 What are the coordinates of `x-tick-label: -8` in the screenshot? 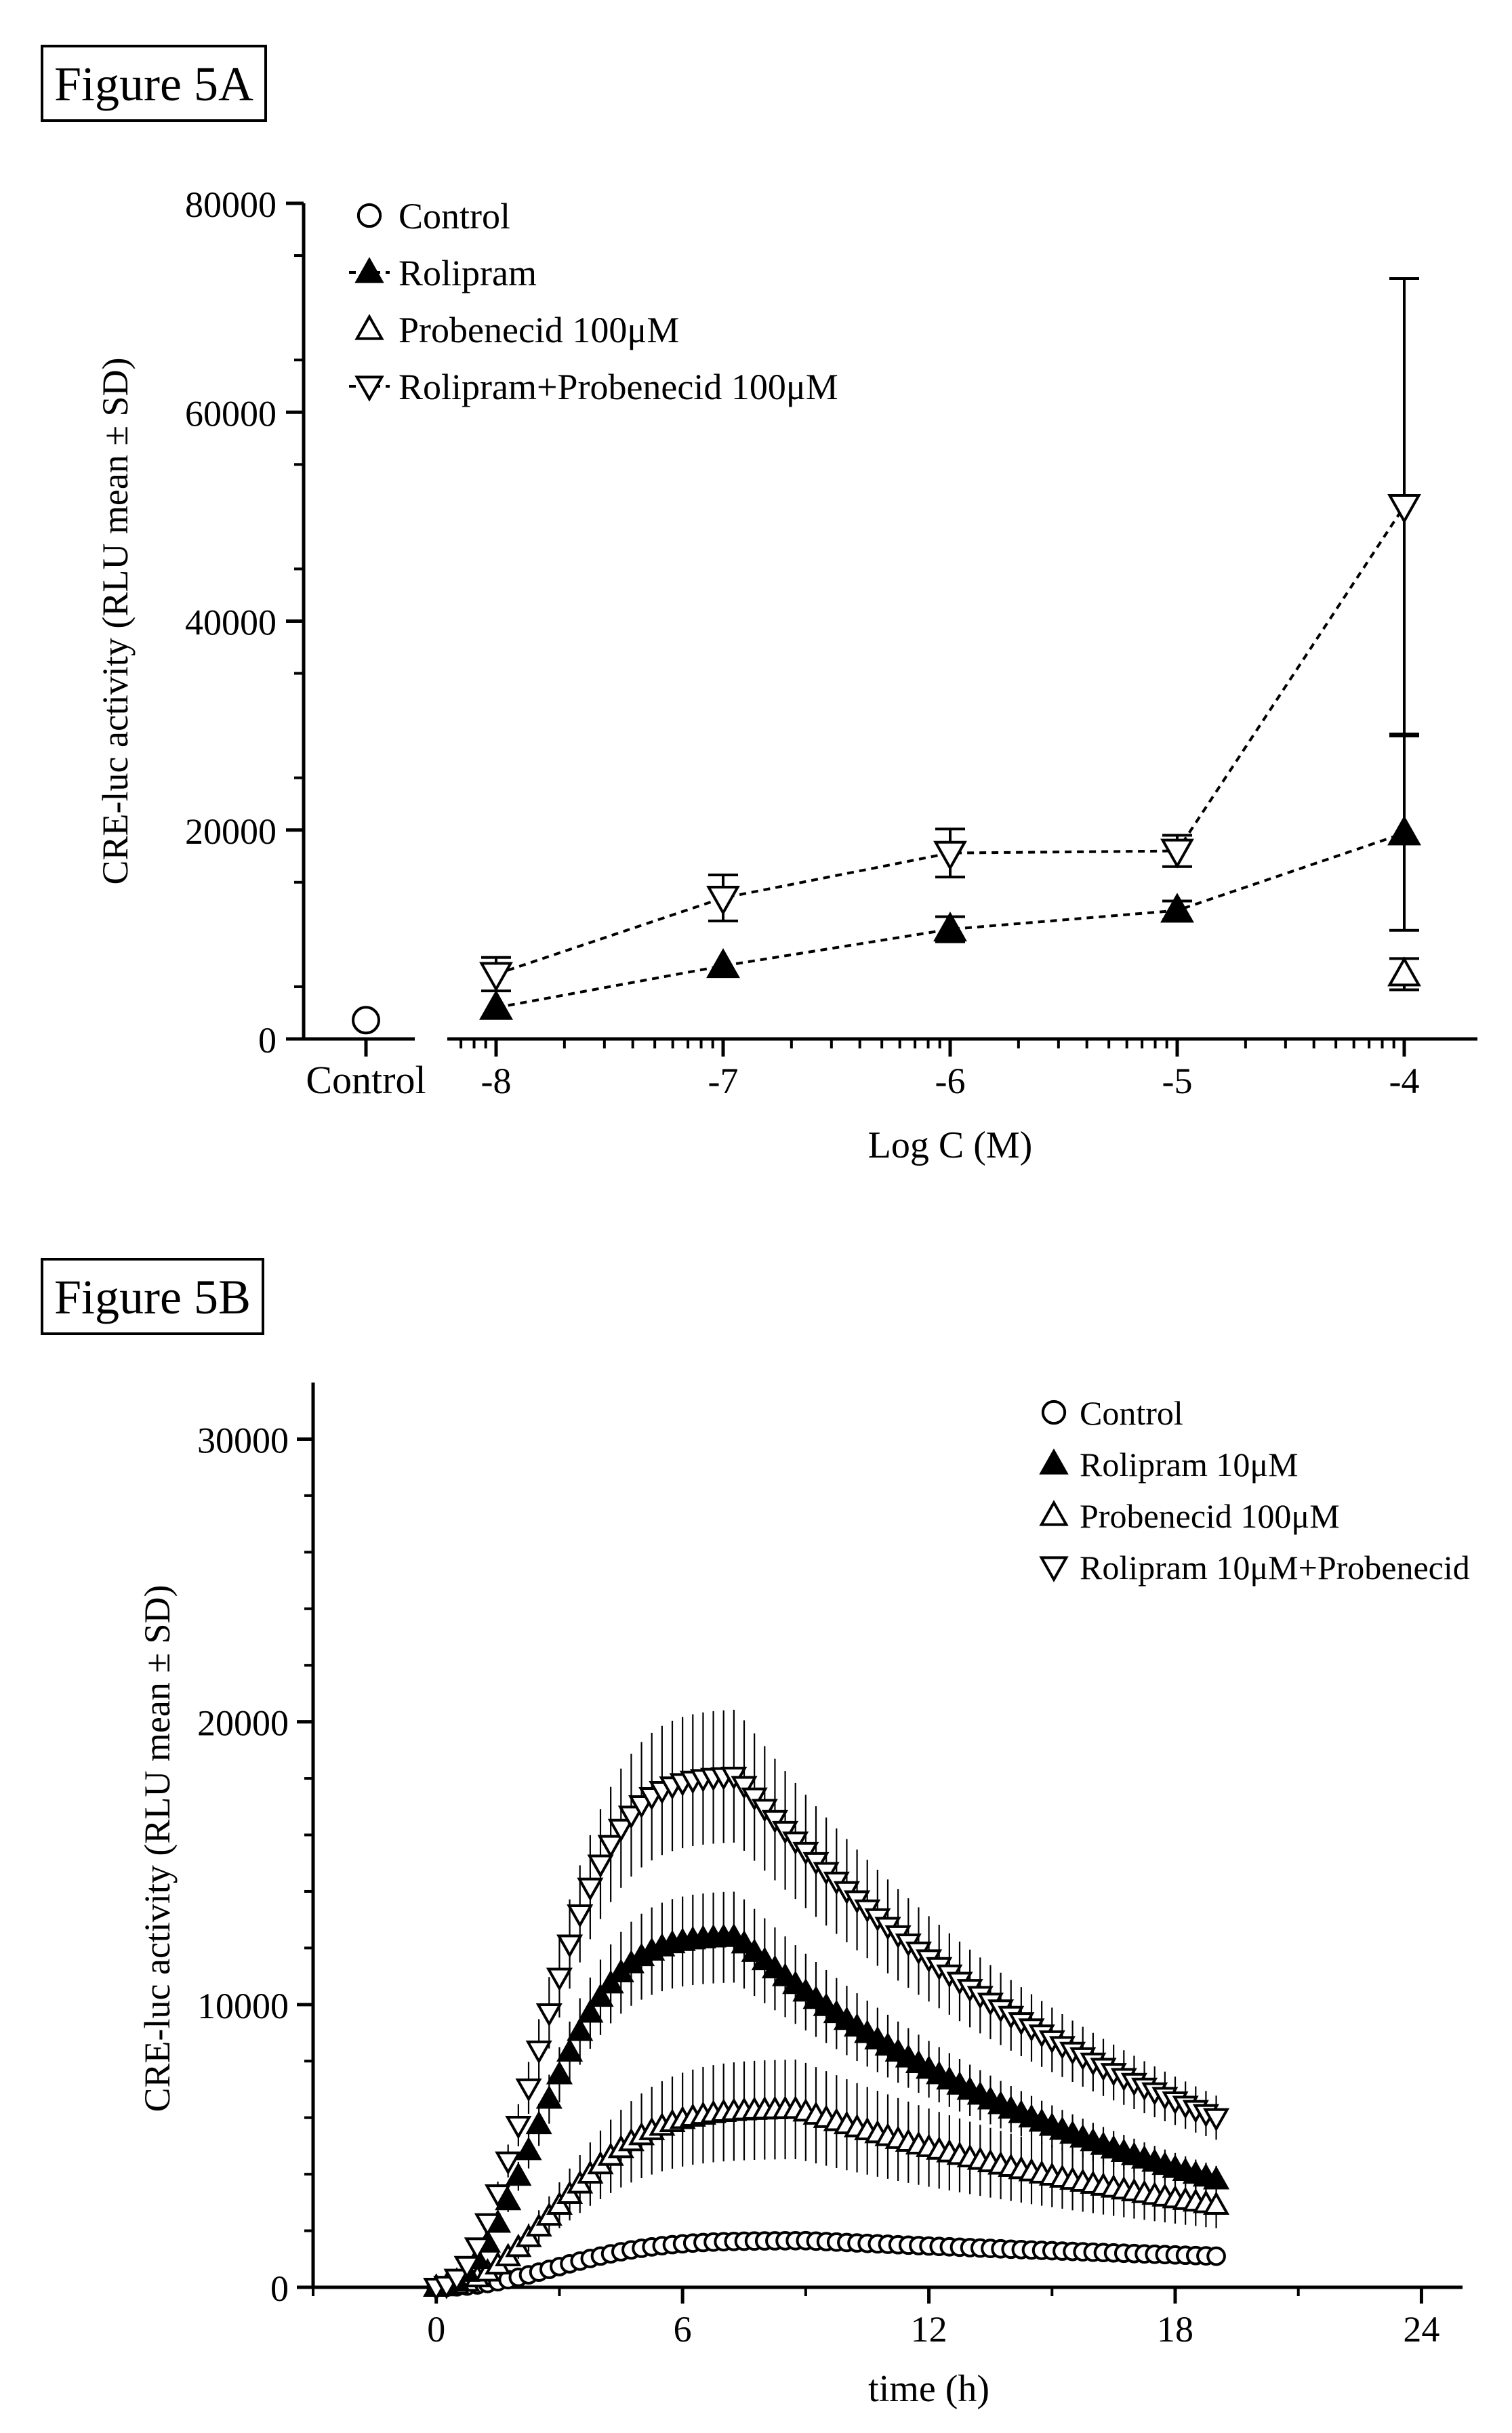 It's located at (497, 1081).